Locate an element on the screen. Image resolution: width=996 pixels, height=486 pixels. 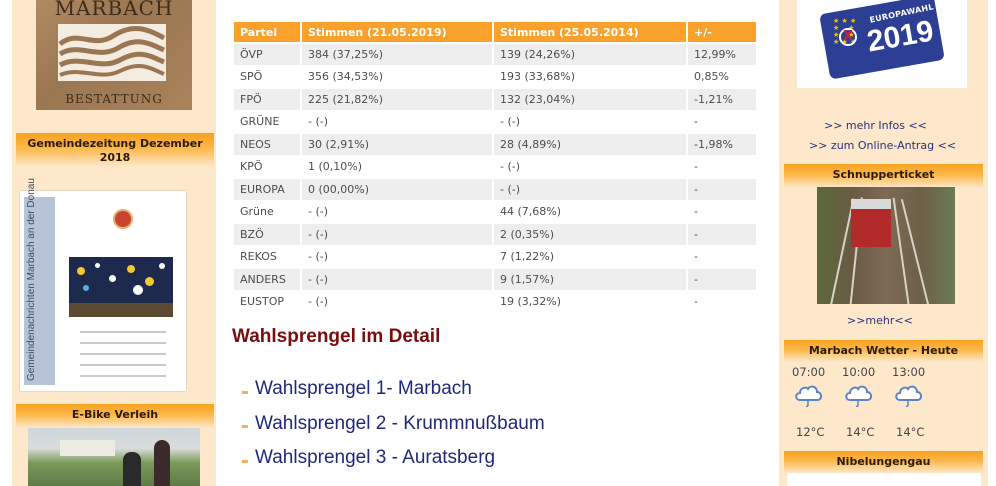
party-cell: NEOS is located at coordinates (267, 144).